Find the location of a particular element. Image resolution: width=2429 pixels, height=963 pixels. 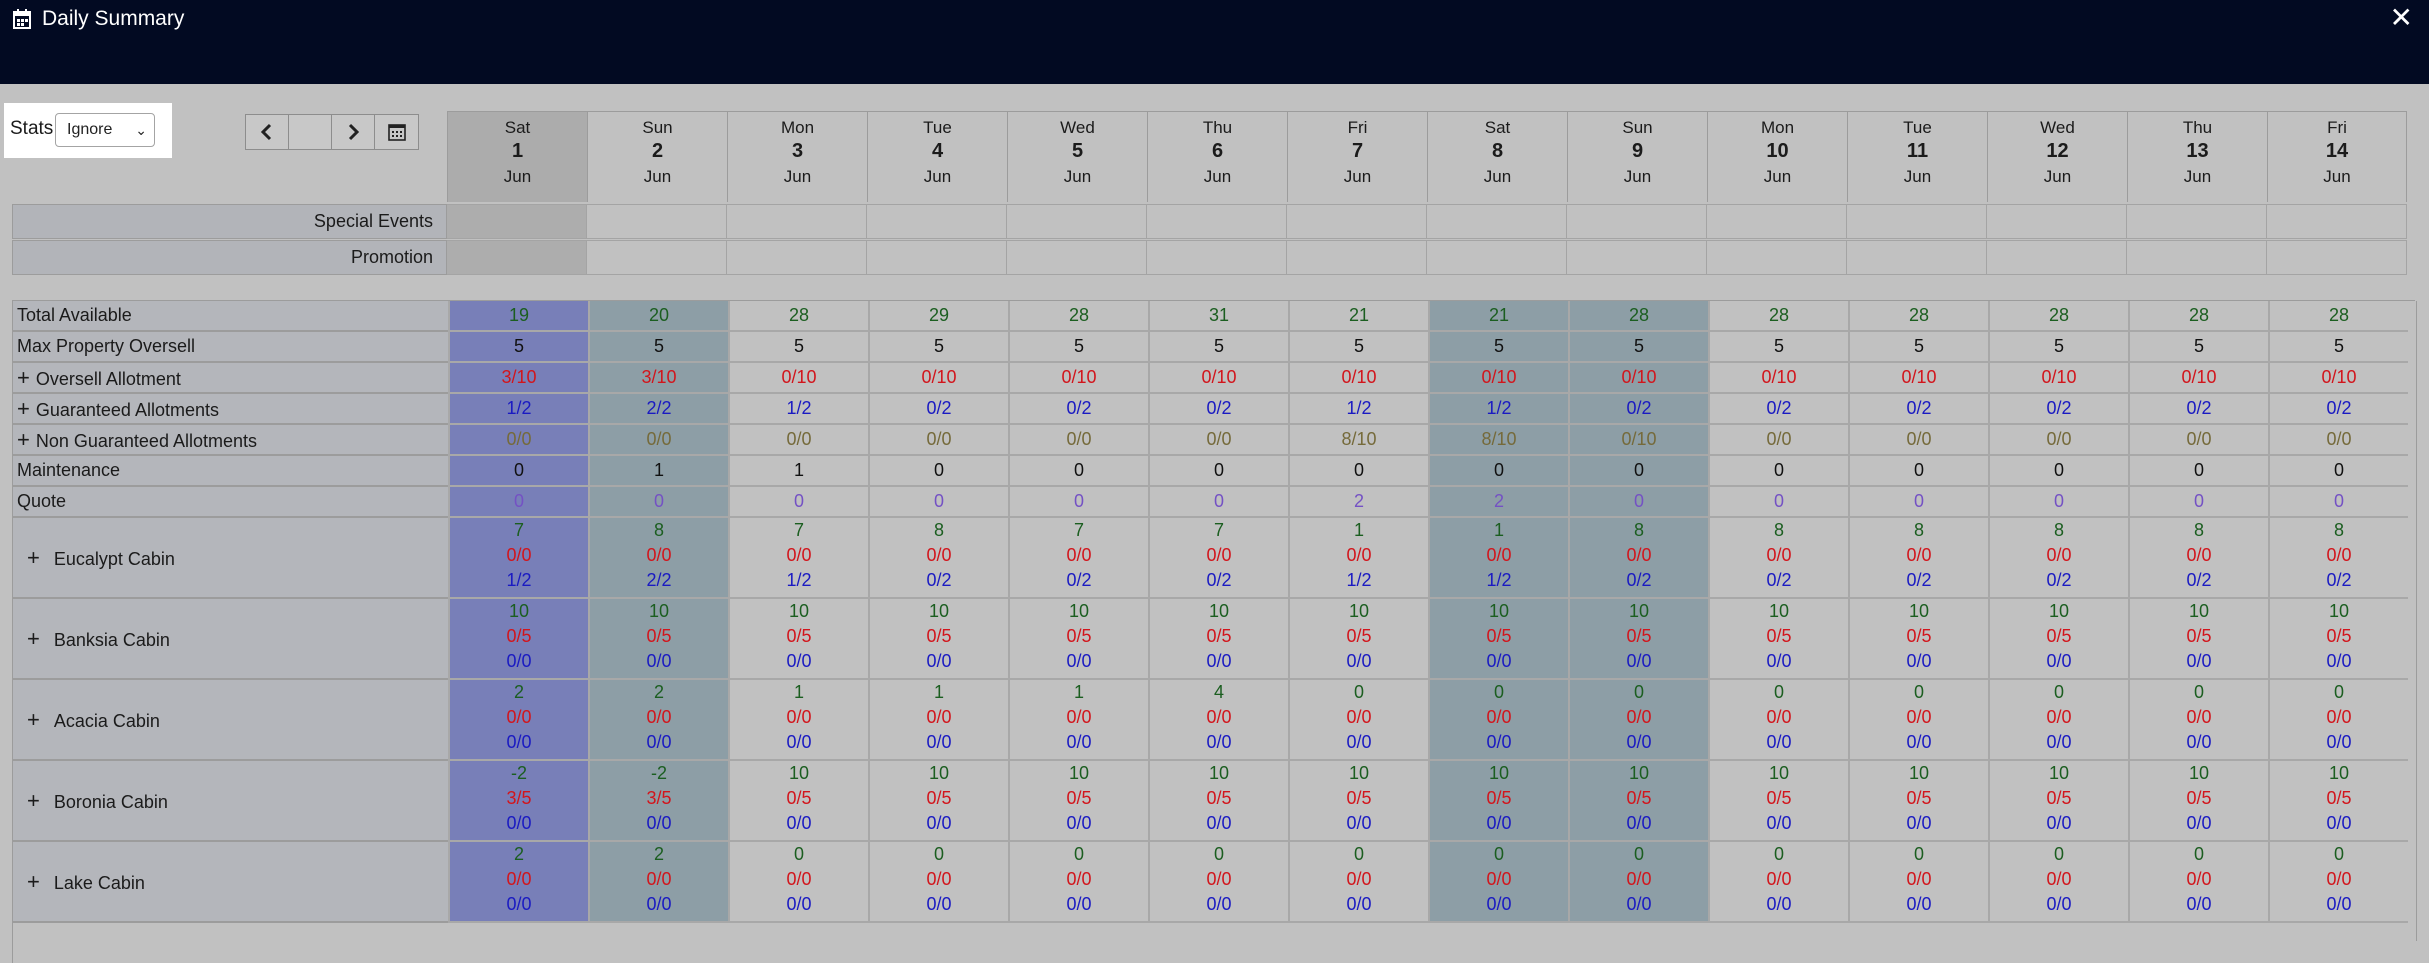

room-label: + Eucalypt Cabin is located at coordinates (230, 558).